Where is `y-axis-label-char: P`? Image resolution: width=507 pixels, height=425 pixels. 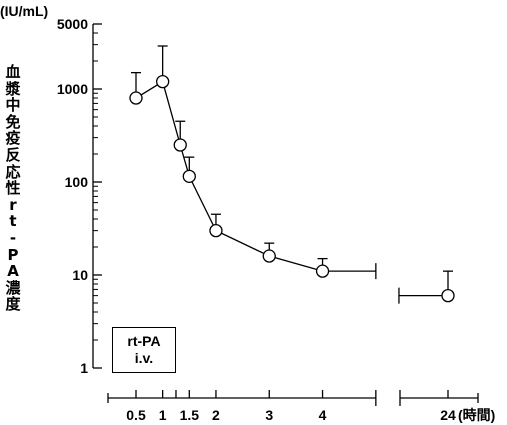 y-axis-label-char: P is located at coordinates (13, 254).